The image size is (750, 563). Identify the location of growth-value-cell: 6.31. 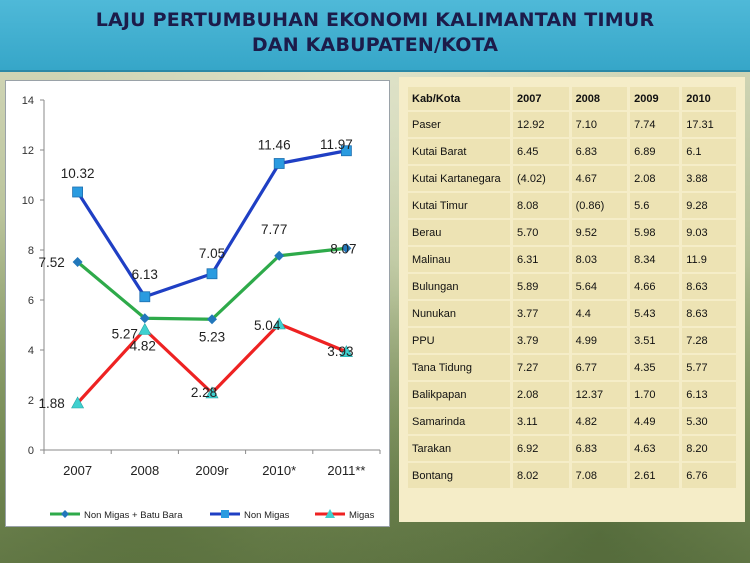
(541, 259).